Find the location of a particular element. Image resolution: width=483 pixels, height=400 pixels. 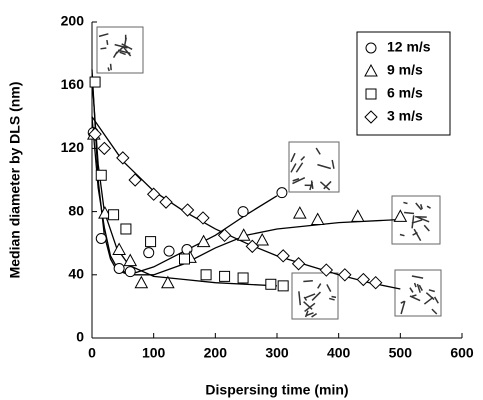

legend-label: 3 m/s is located at coordinates (405, 116).